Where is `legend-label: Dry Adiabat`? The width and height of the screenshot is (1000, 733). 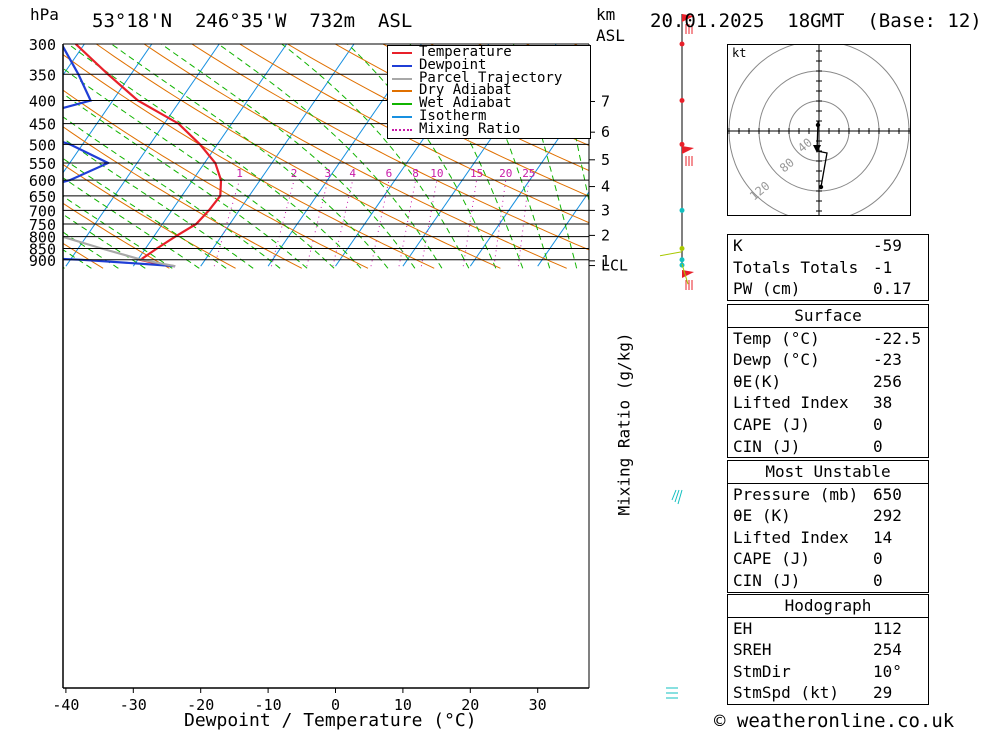 legend-label: Dry Adiabat is located at coordinates (465, 90).